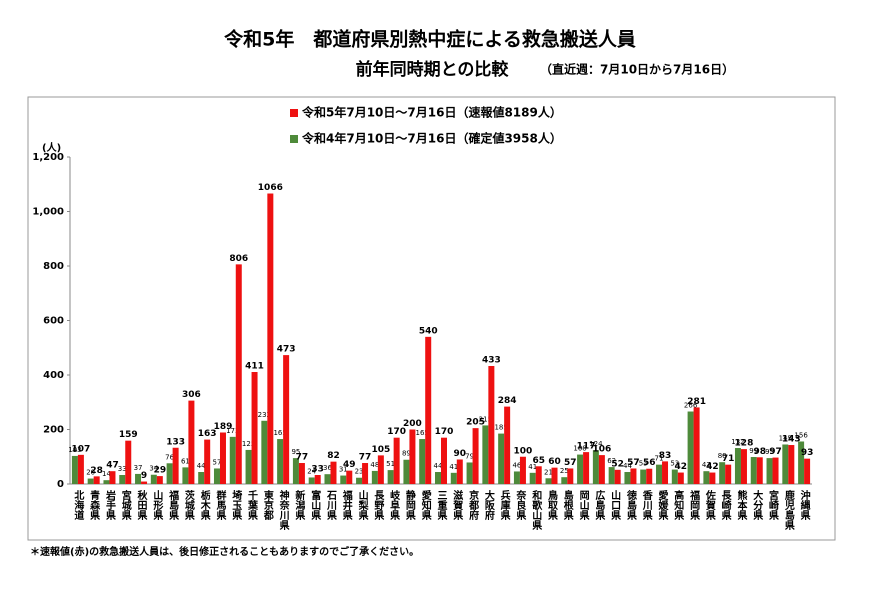 The width and height of the screenshot is (870, 594). I want to click on value-label: 128, so click(744, 444).